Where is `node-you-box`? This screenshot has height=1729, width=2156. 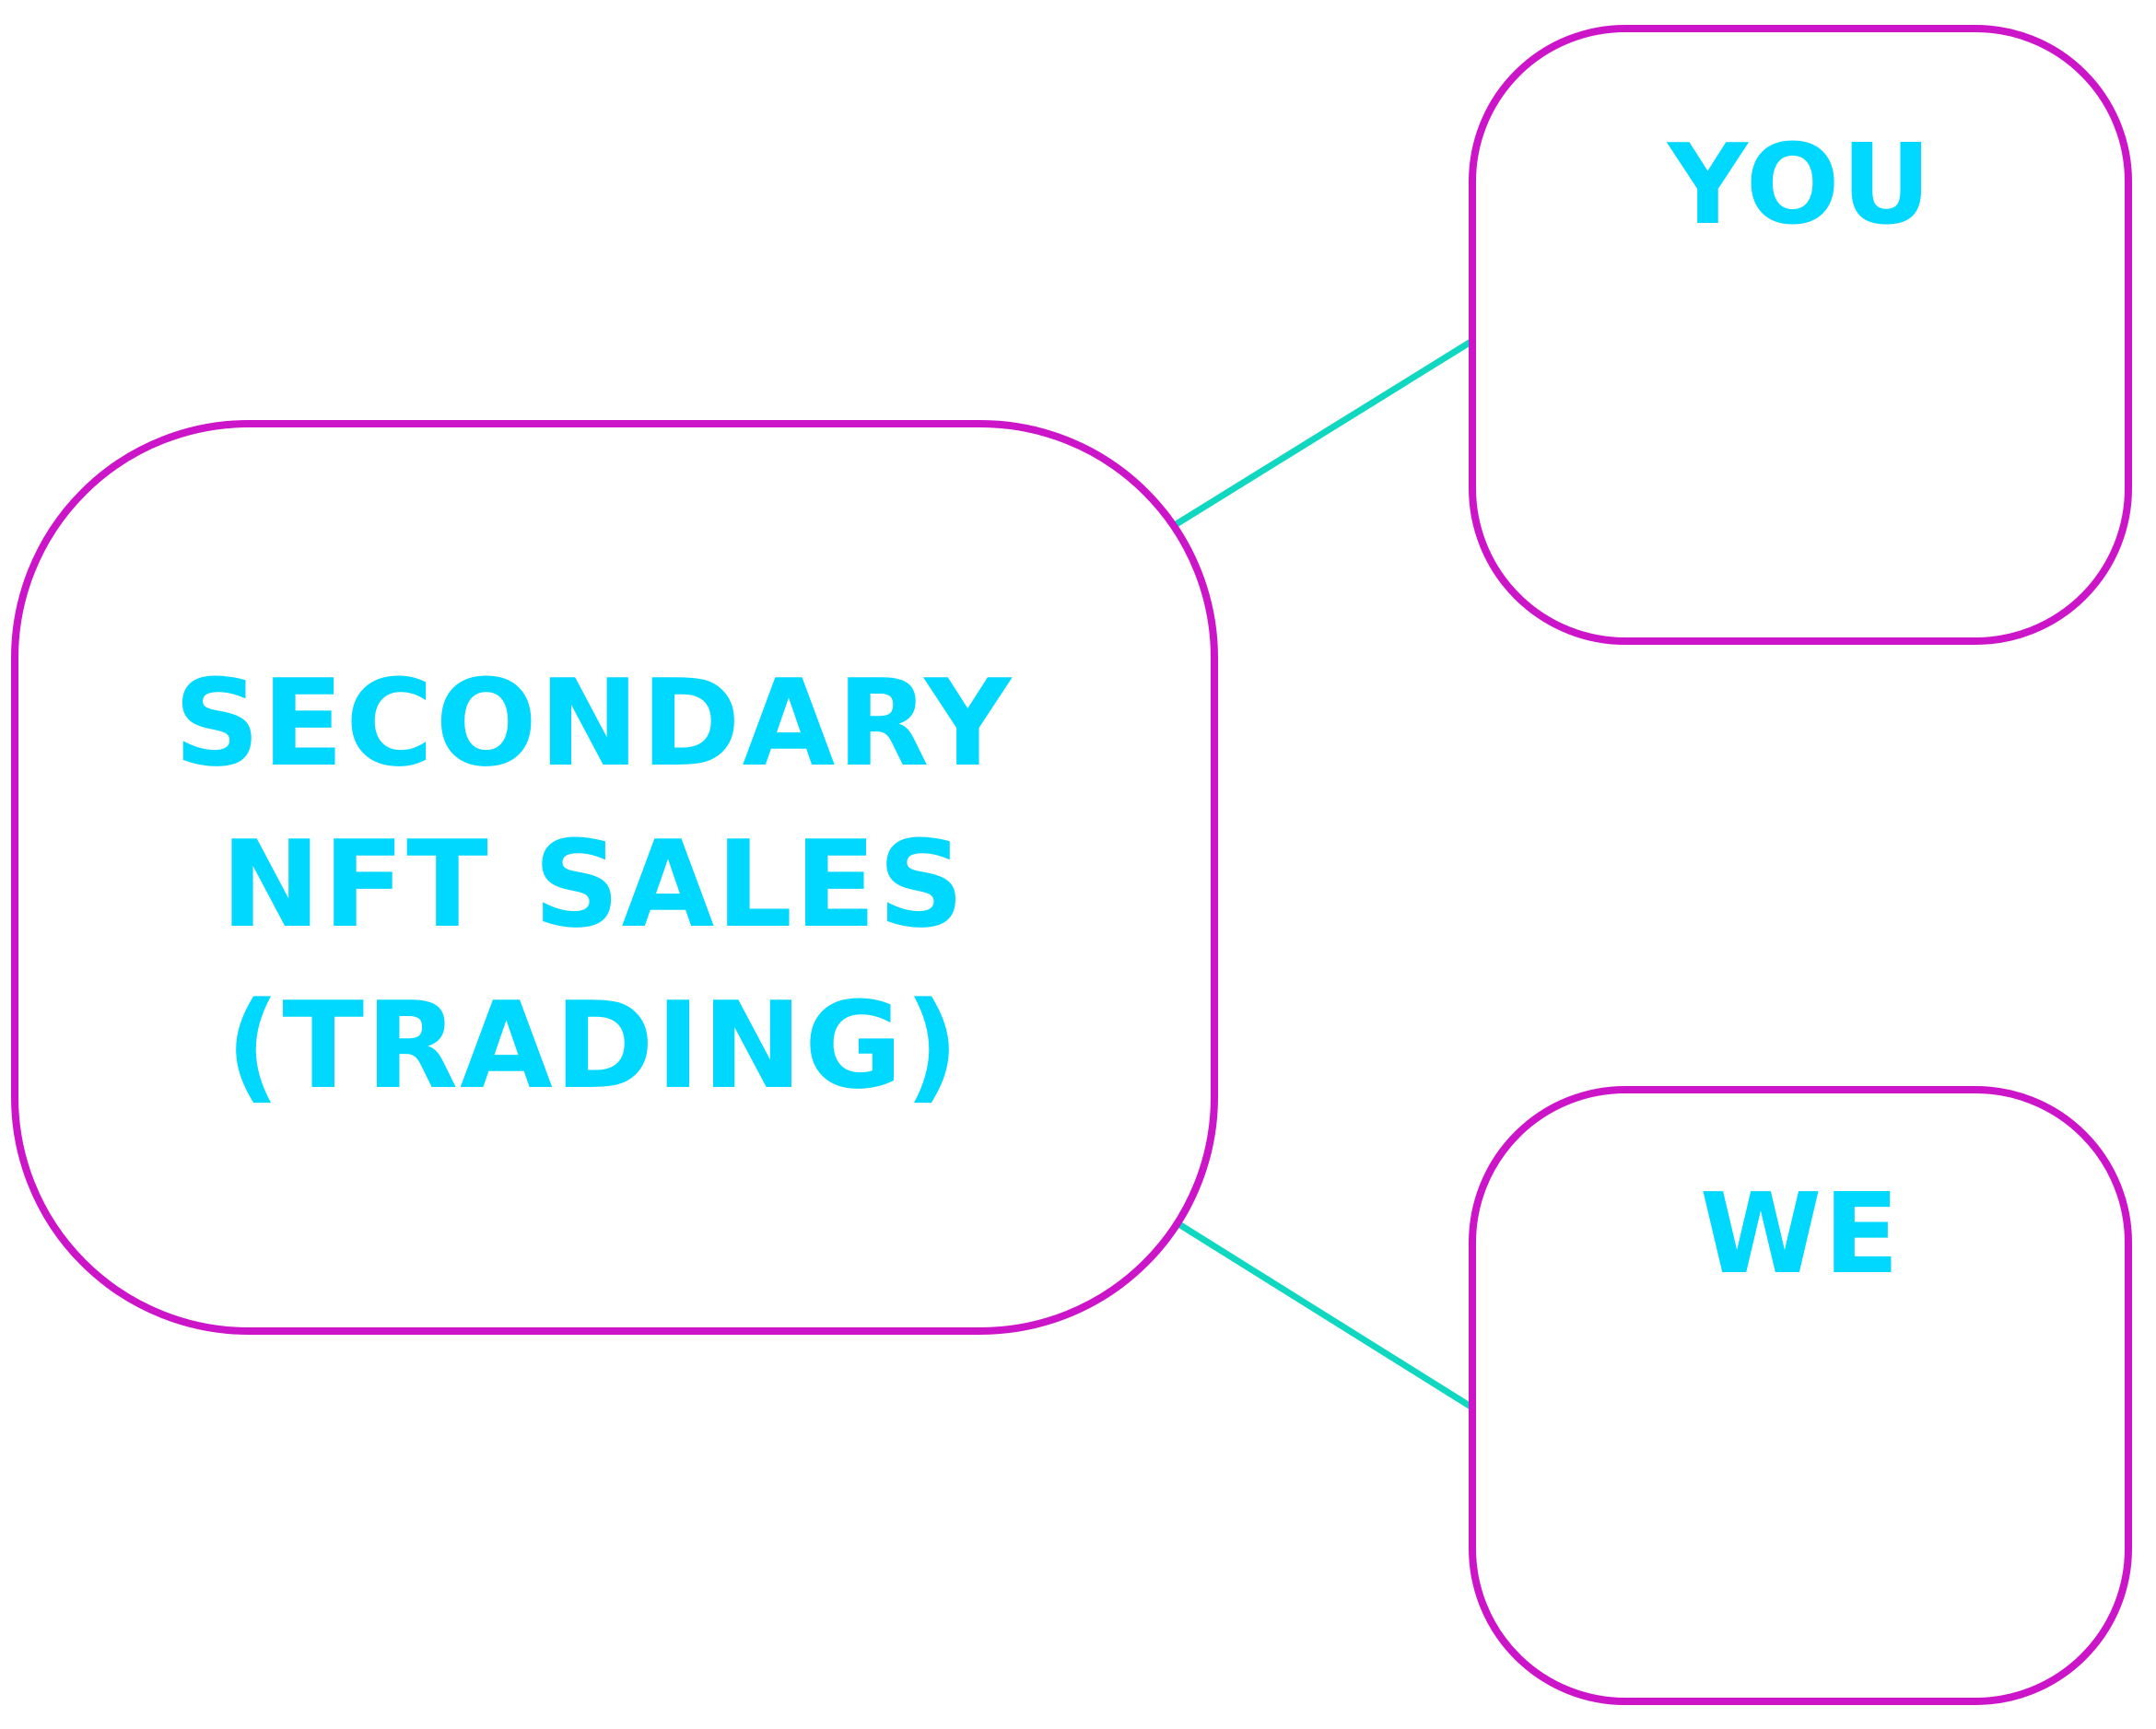 node-you-box is located at coordinates (1800, 335).